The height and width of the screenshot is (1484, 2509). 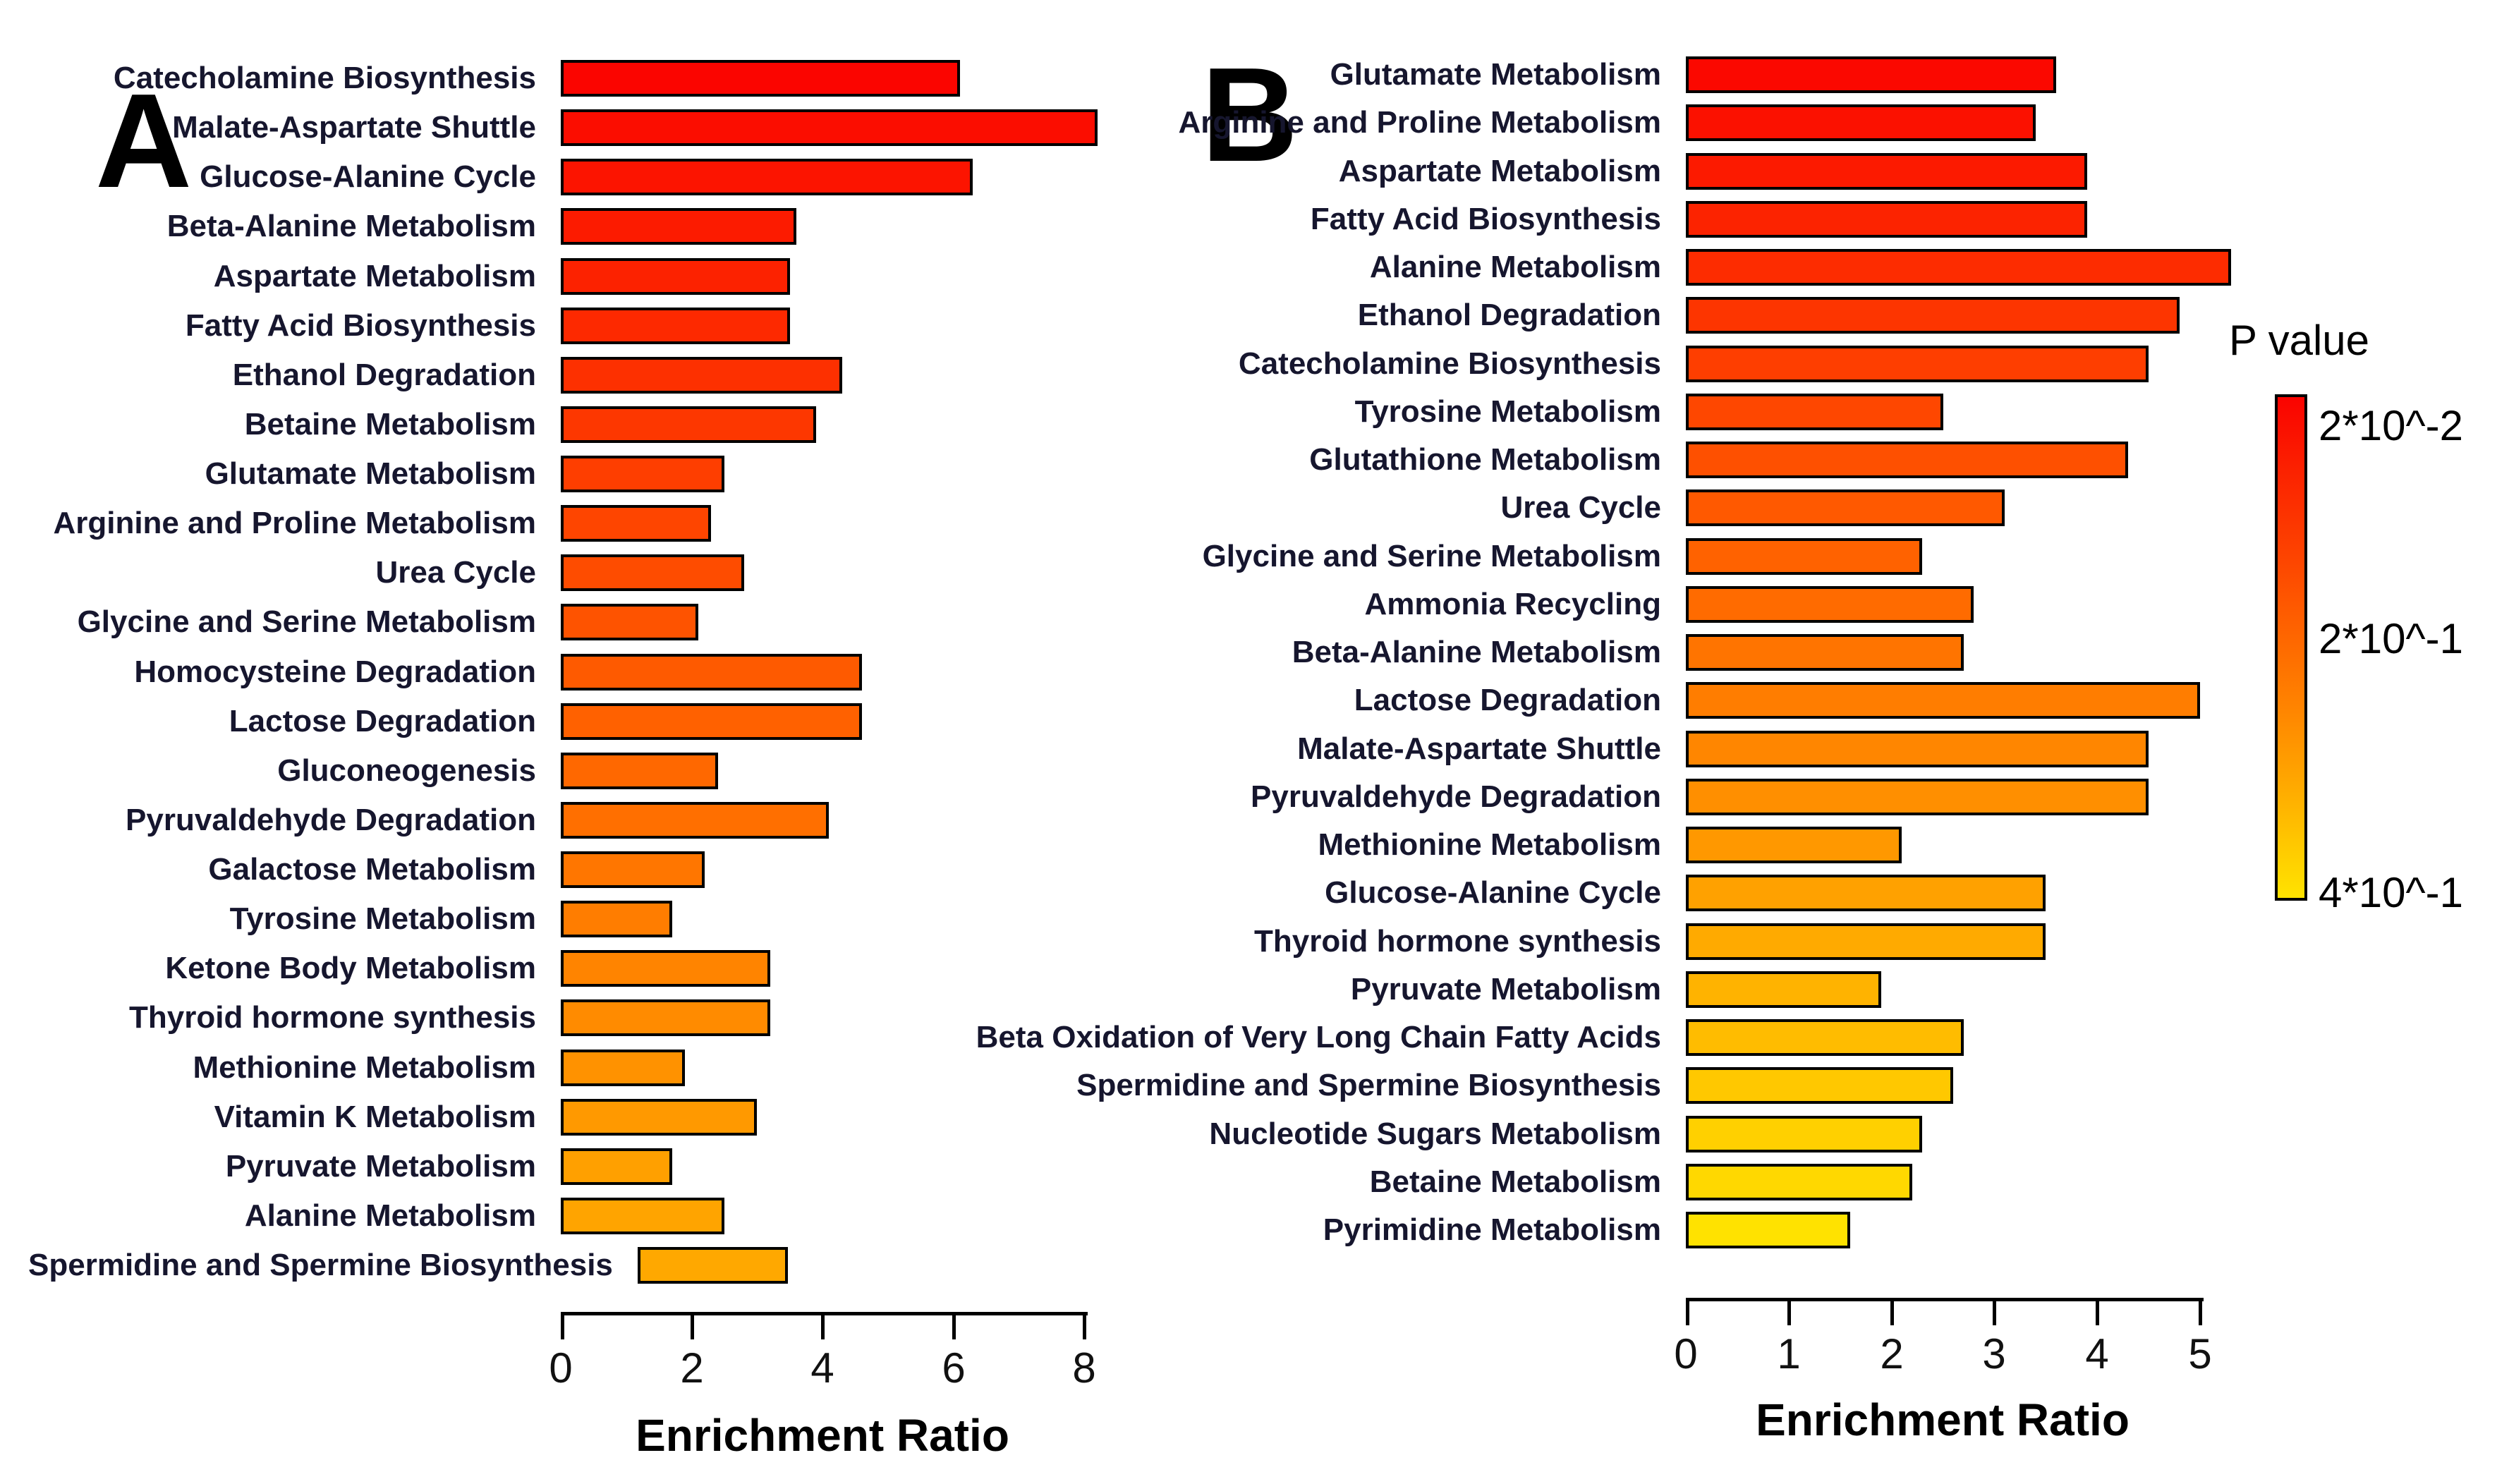 What do you see at coordinates (1994, 1353) in the screenshot?
I see `axis-tick-label: 3` at bounding box center [1994, 1353].